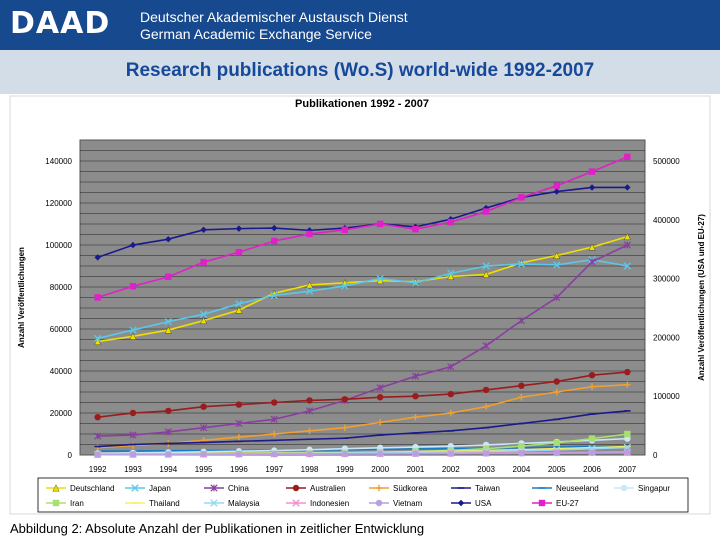 The width and height of the screenshot is (720, 540). What do you see at coordinates (160, 488) in the screenshot?
I see `legend-label-japan: Japan` at bounding box center [160, 488].